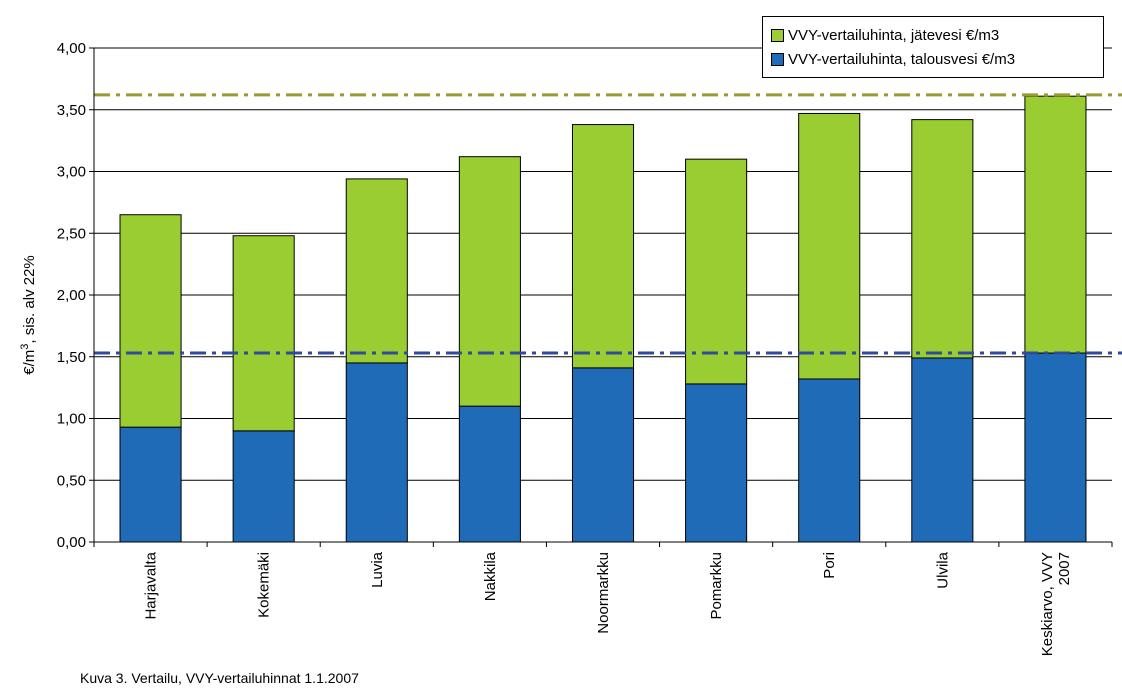 Image resolution: width=1122 pixels, height=689 pixels. Describe the element at coordinates (377, 569) in the screenshot. I see `x-tick-label: Luvia` at that location.